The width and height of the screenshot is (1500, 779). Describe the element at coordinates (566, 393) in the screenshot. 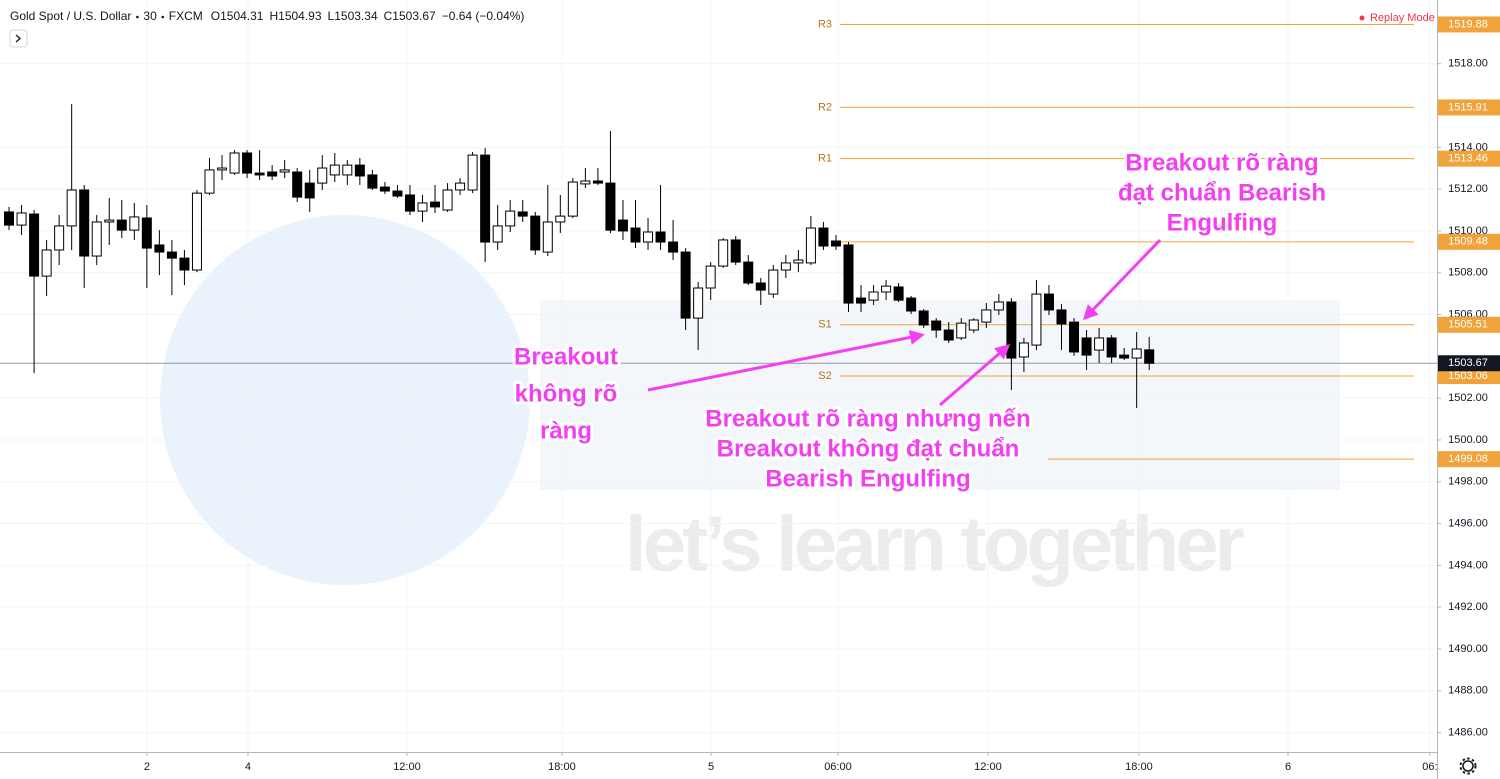

I see `annotation-text: không rõ` at that location.